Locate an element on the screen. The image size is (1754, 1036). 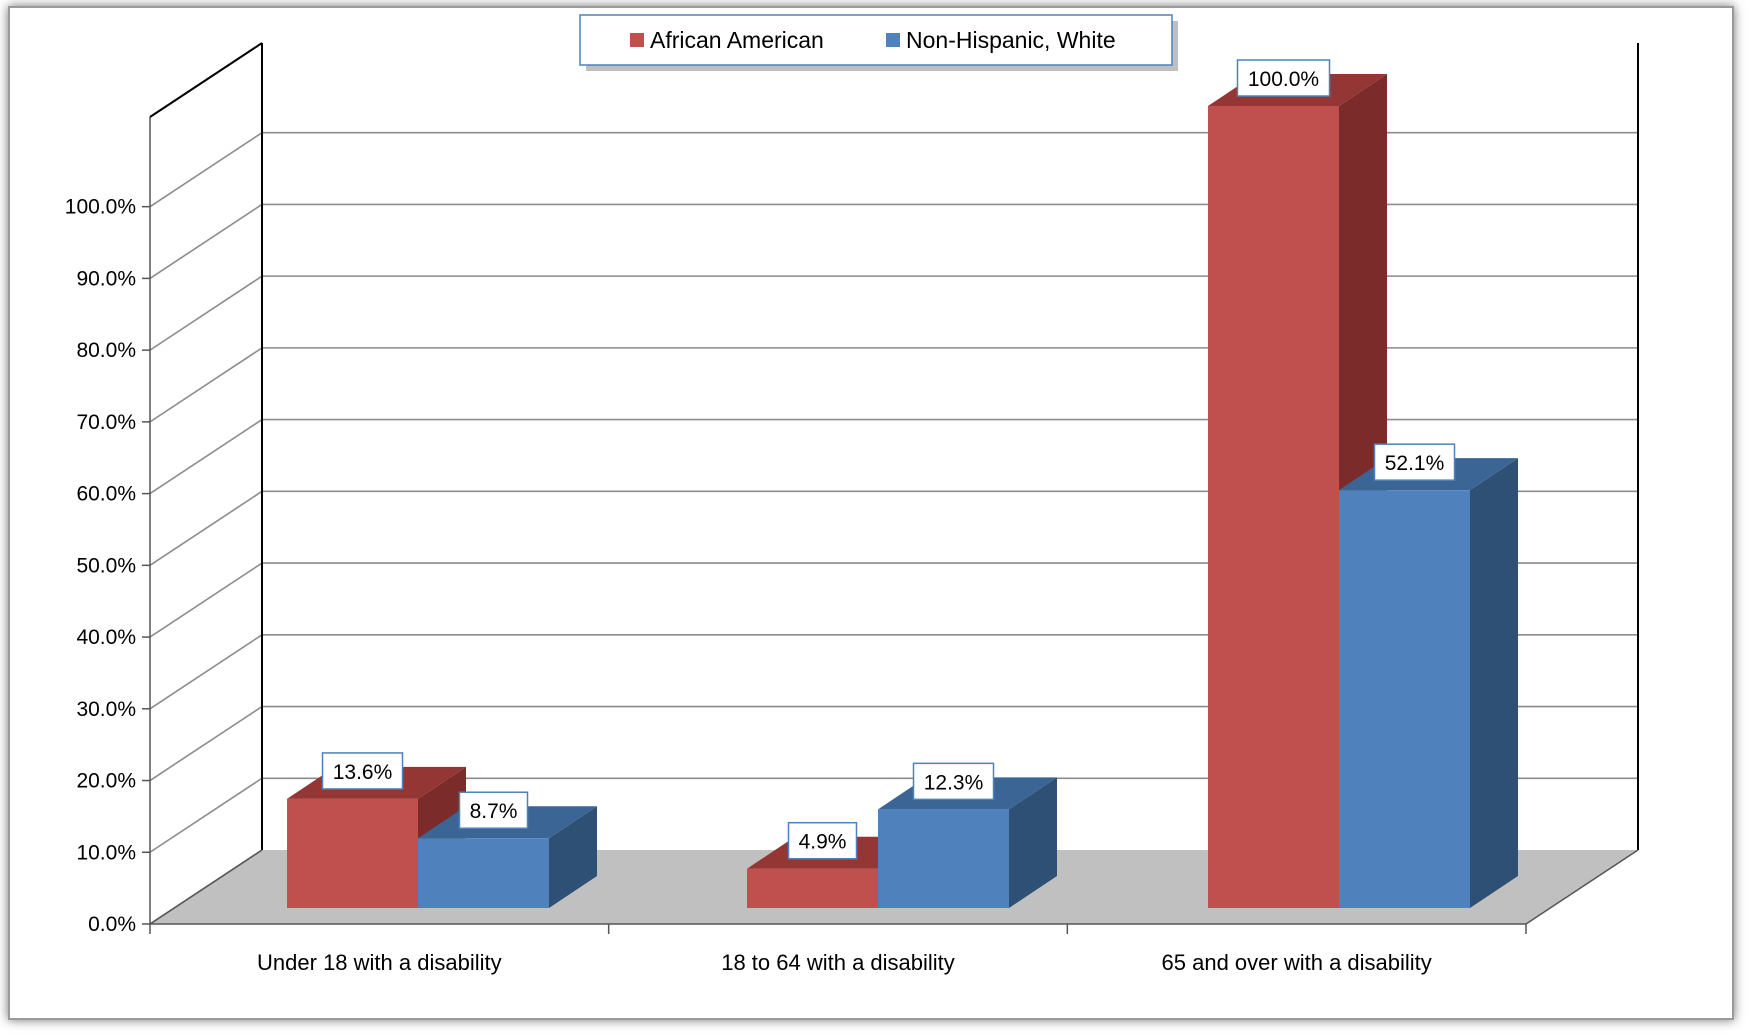
floor-right-edge is located at coordinates (1582, 887).